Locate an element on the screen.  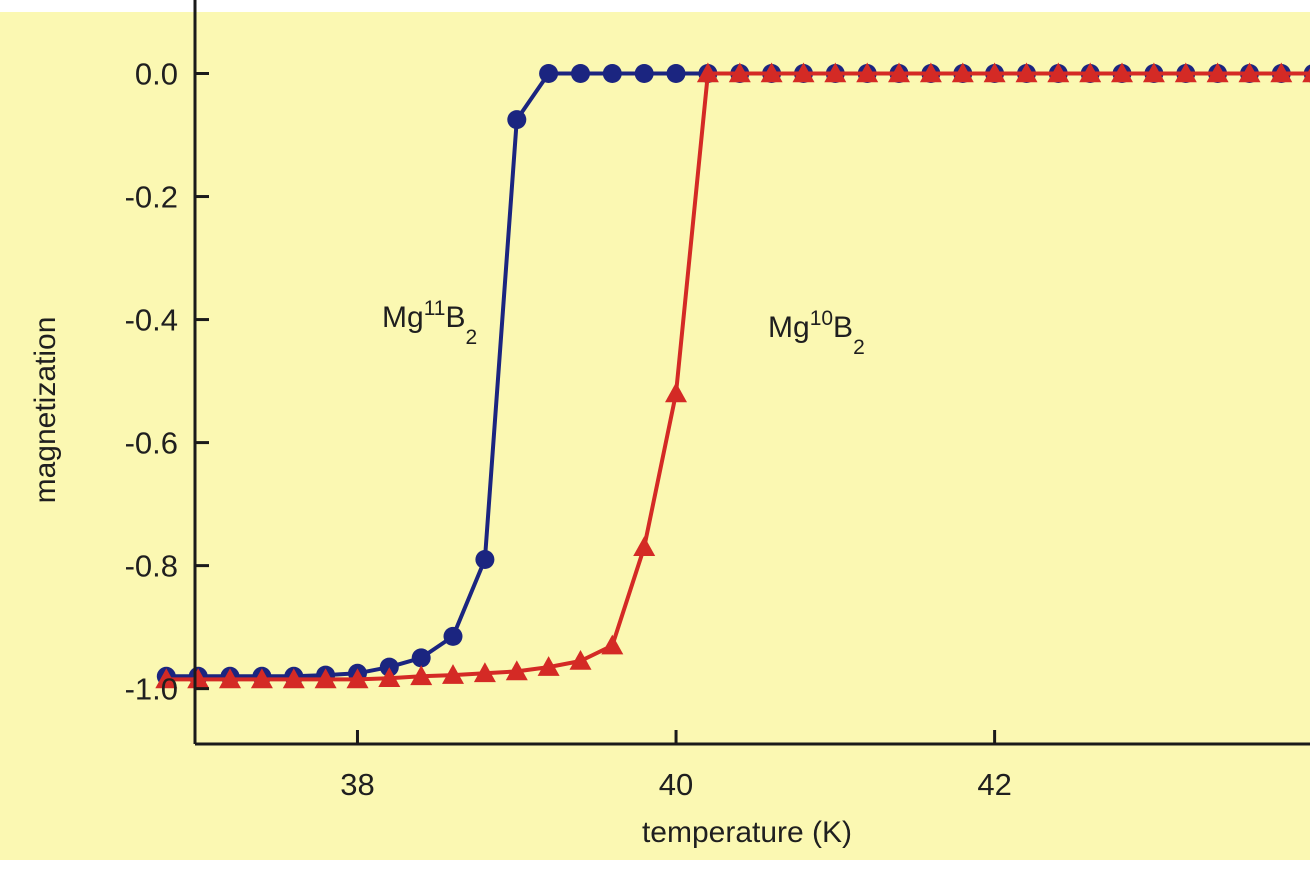
series-label-mg11b2-mid: B is located at coordinates (456, 317).